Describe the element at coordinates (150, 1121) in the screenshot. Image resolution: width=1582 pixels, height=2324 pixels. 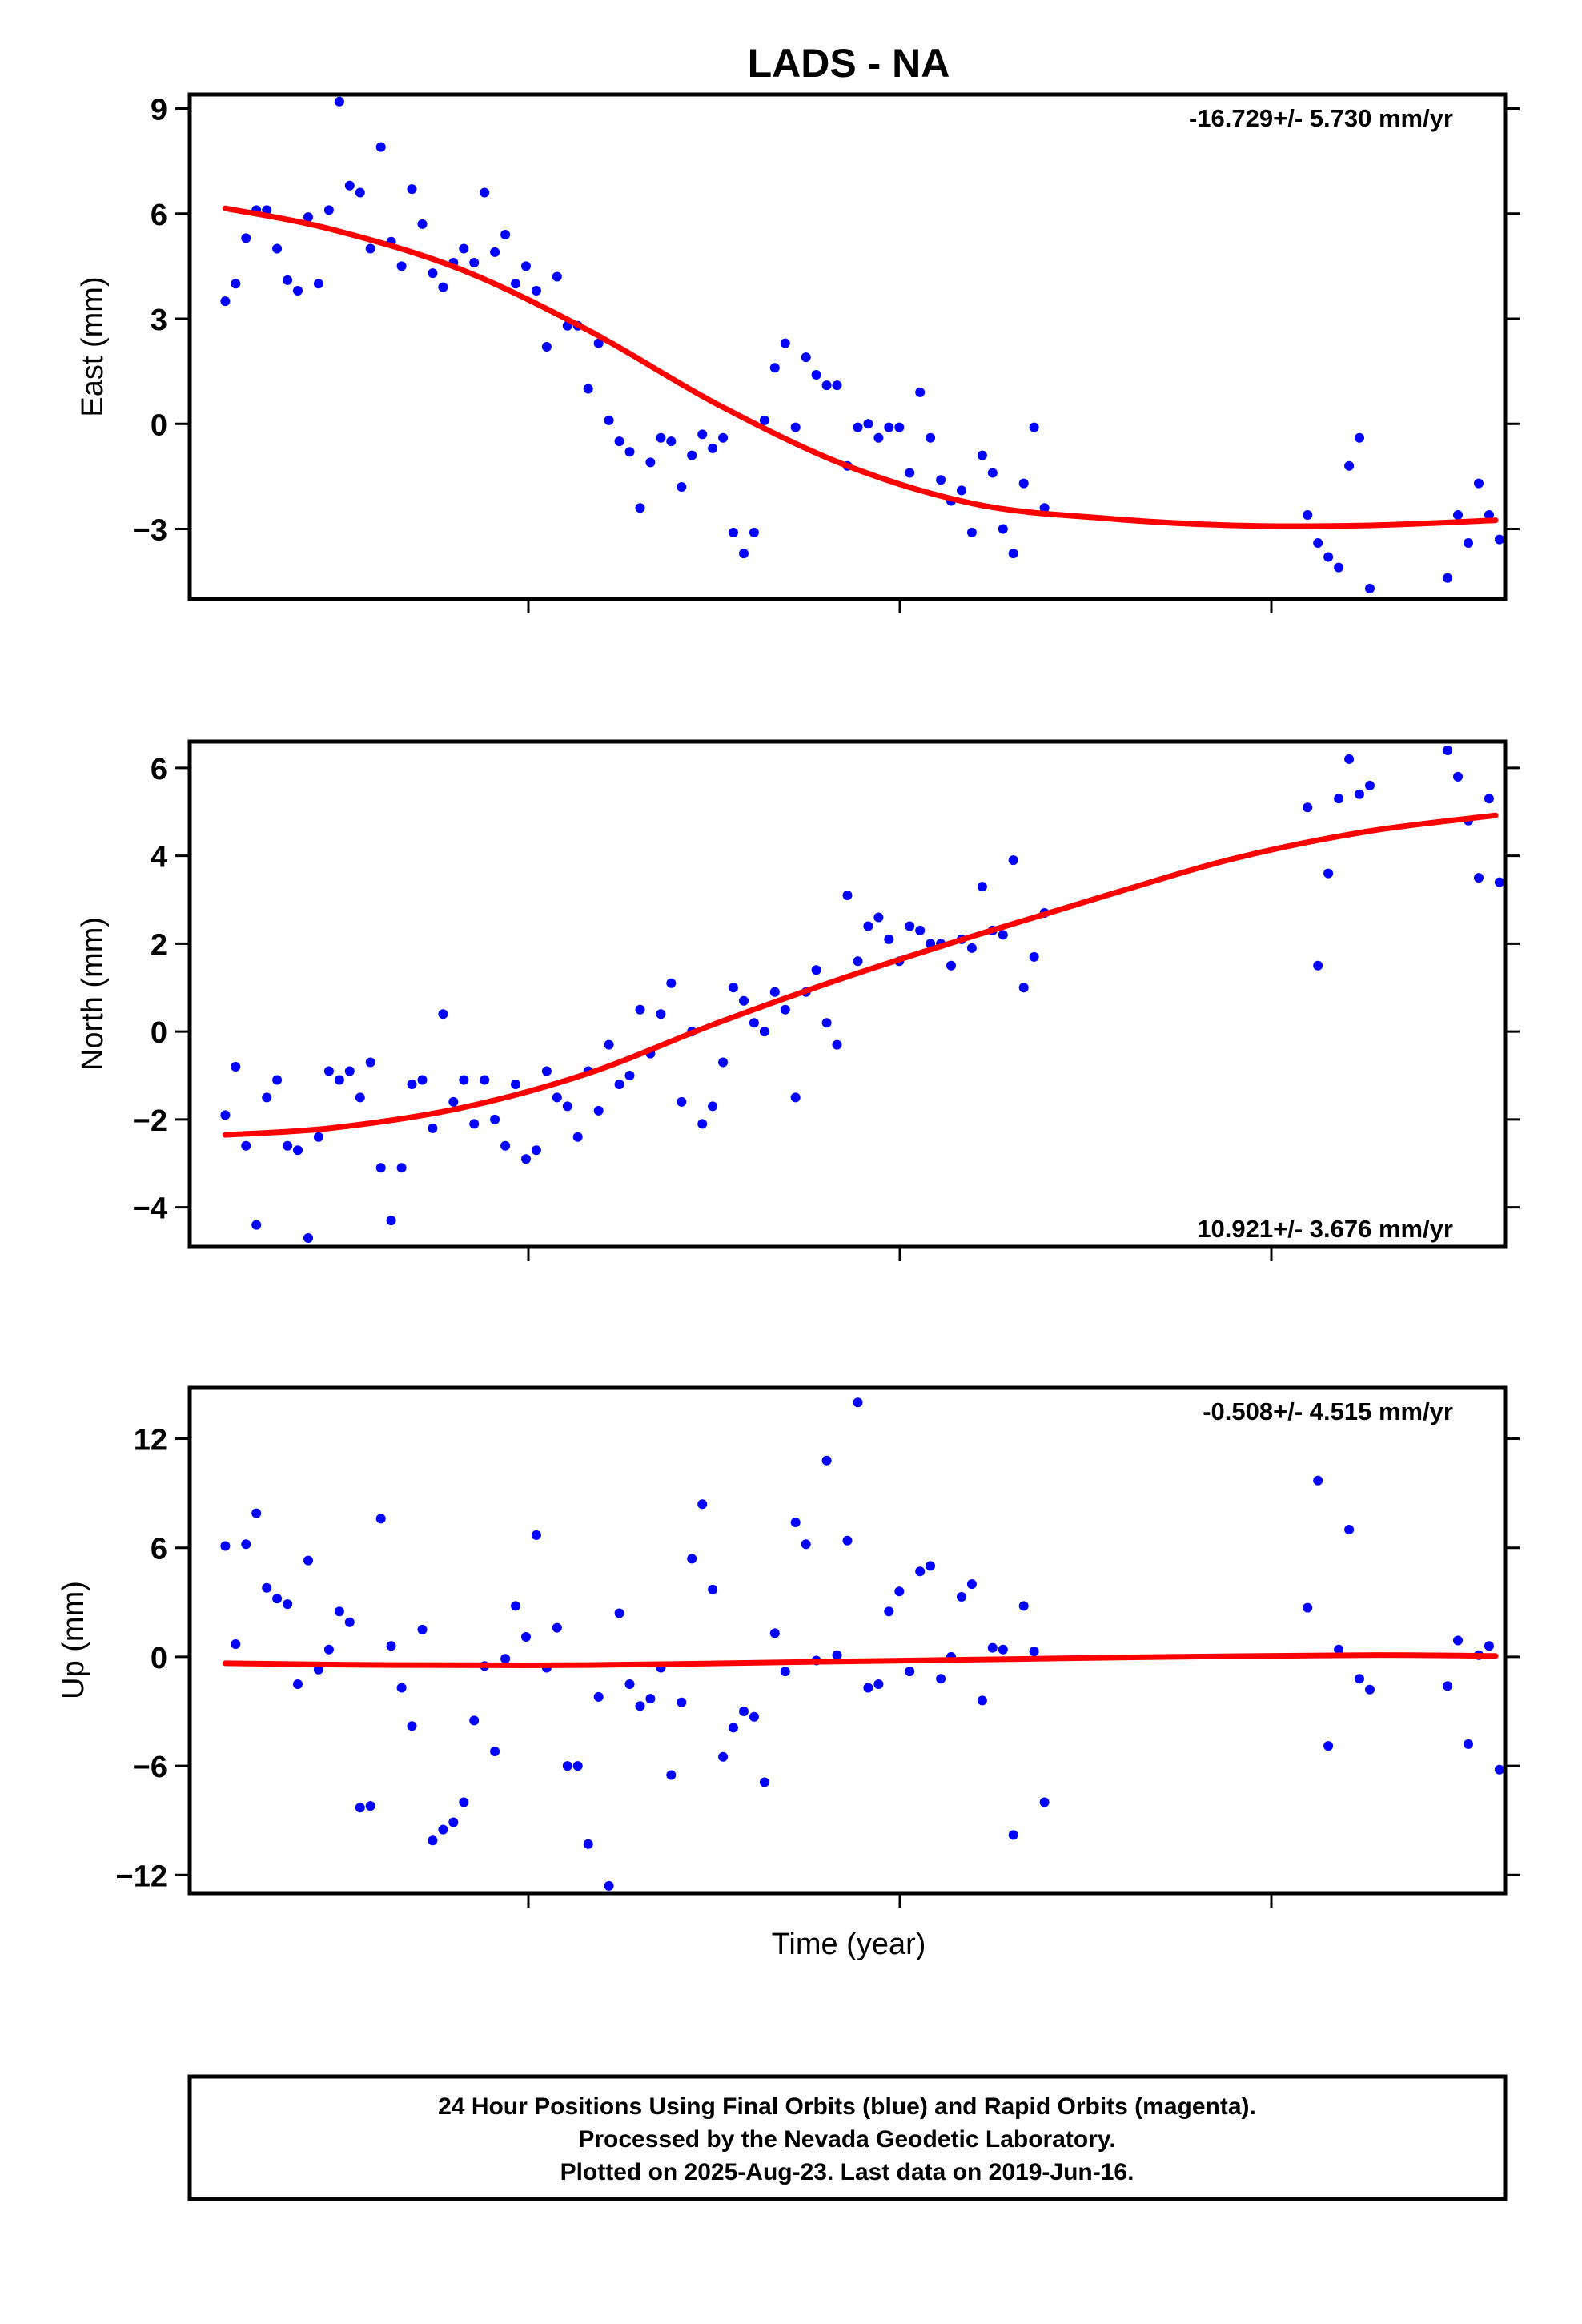
I see `north-y-tick-label: −2` at that location.